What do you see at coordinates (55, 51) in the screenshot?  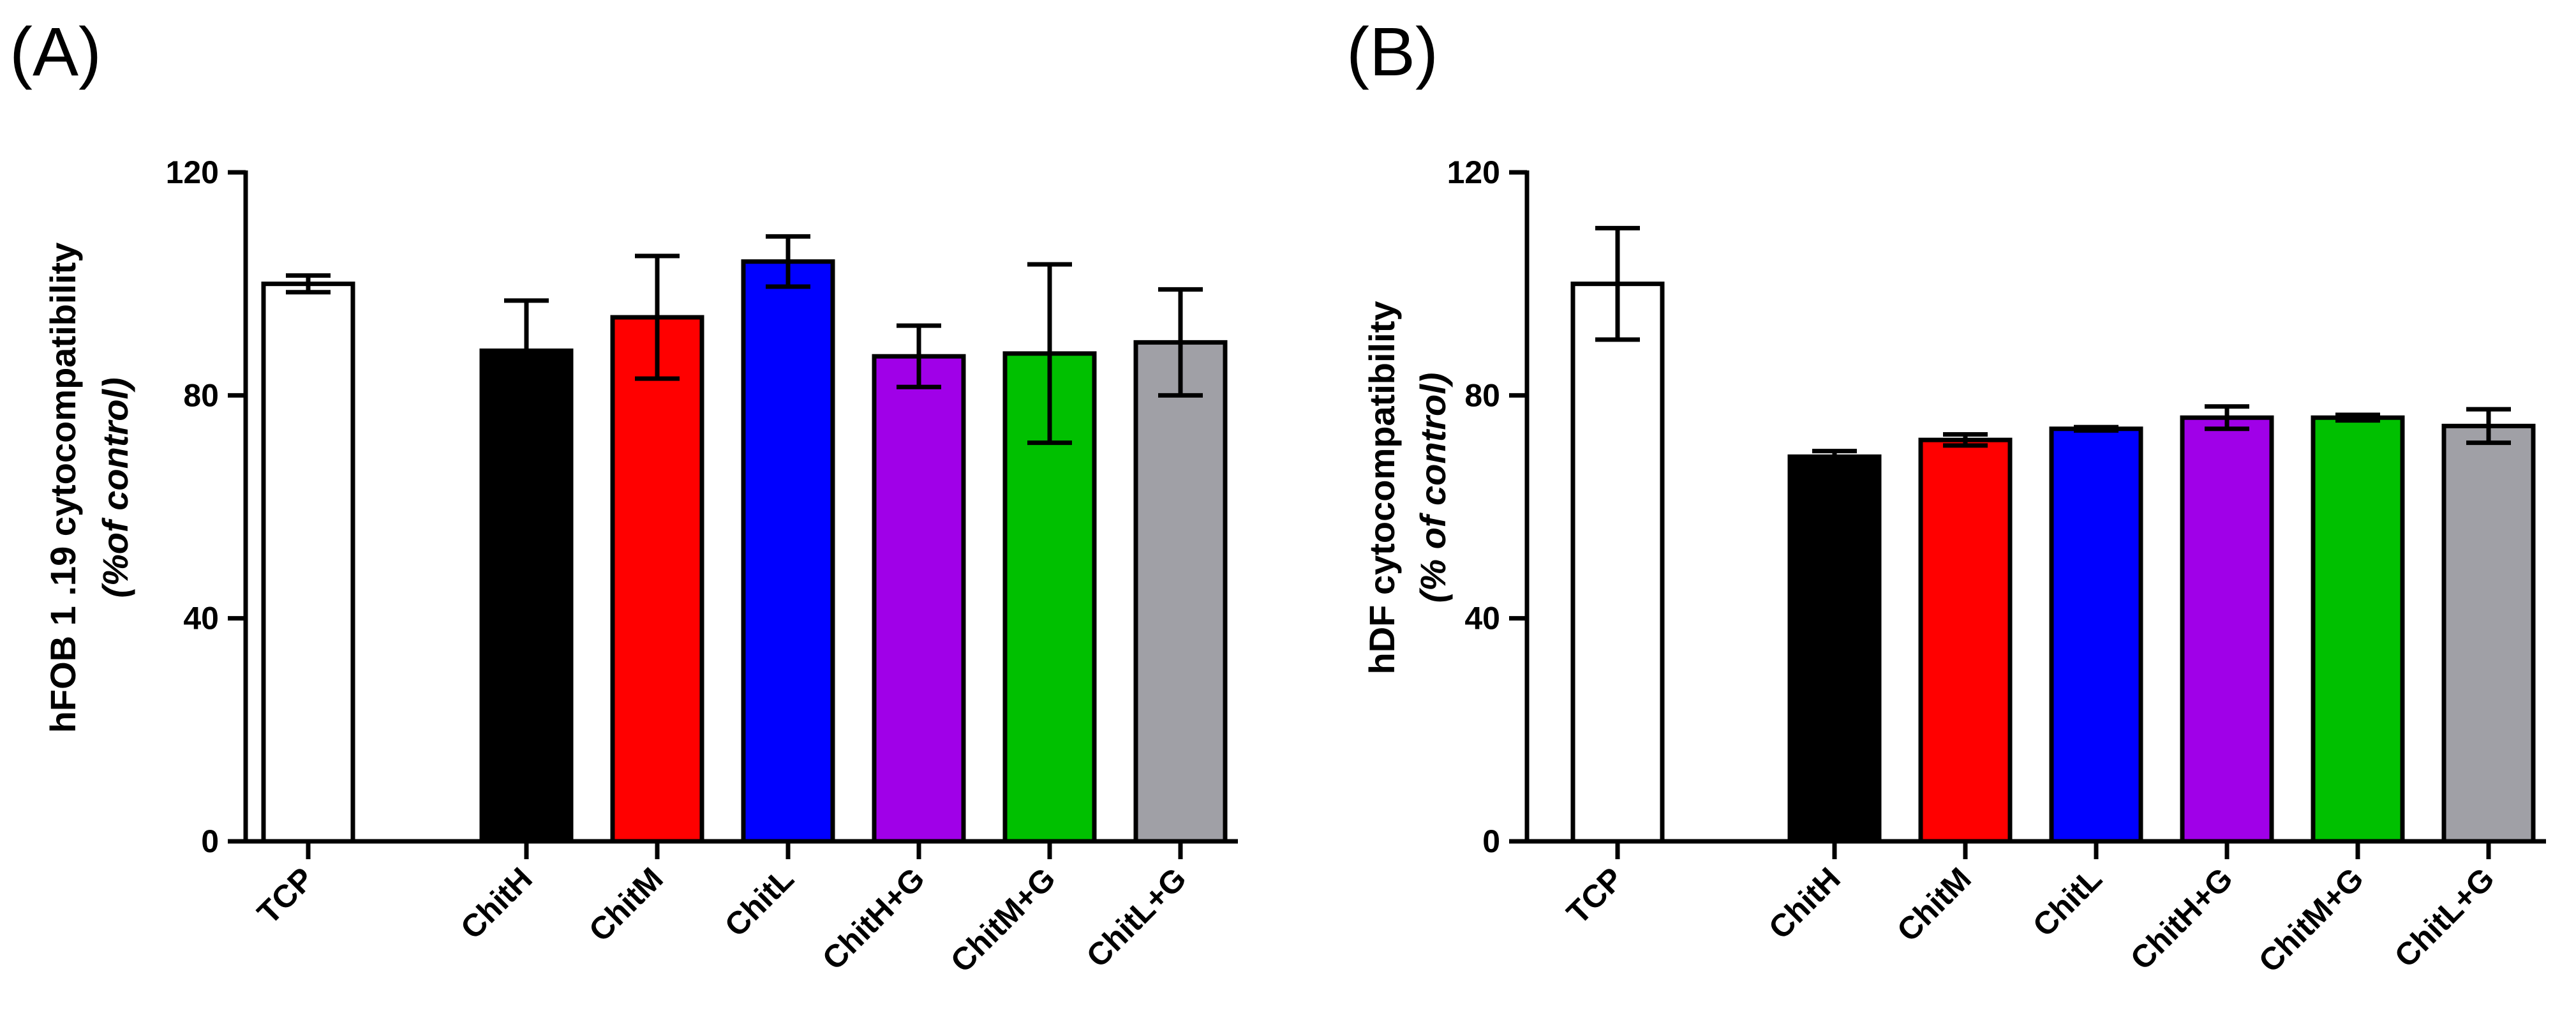 I see `panel-label: (A)` at bounding box center [55, 51].